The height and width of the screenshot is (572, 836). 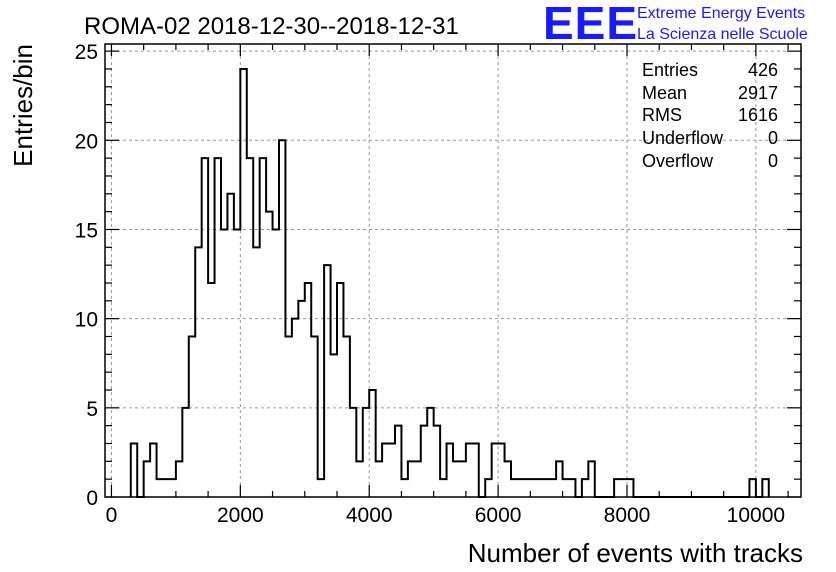 What do you see at coordinates (271, 26) in the screenshot?
I see `chart-title: ROMA-02 2018-12-30--2018-12-31` at bounding box center [271, 26].